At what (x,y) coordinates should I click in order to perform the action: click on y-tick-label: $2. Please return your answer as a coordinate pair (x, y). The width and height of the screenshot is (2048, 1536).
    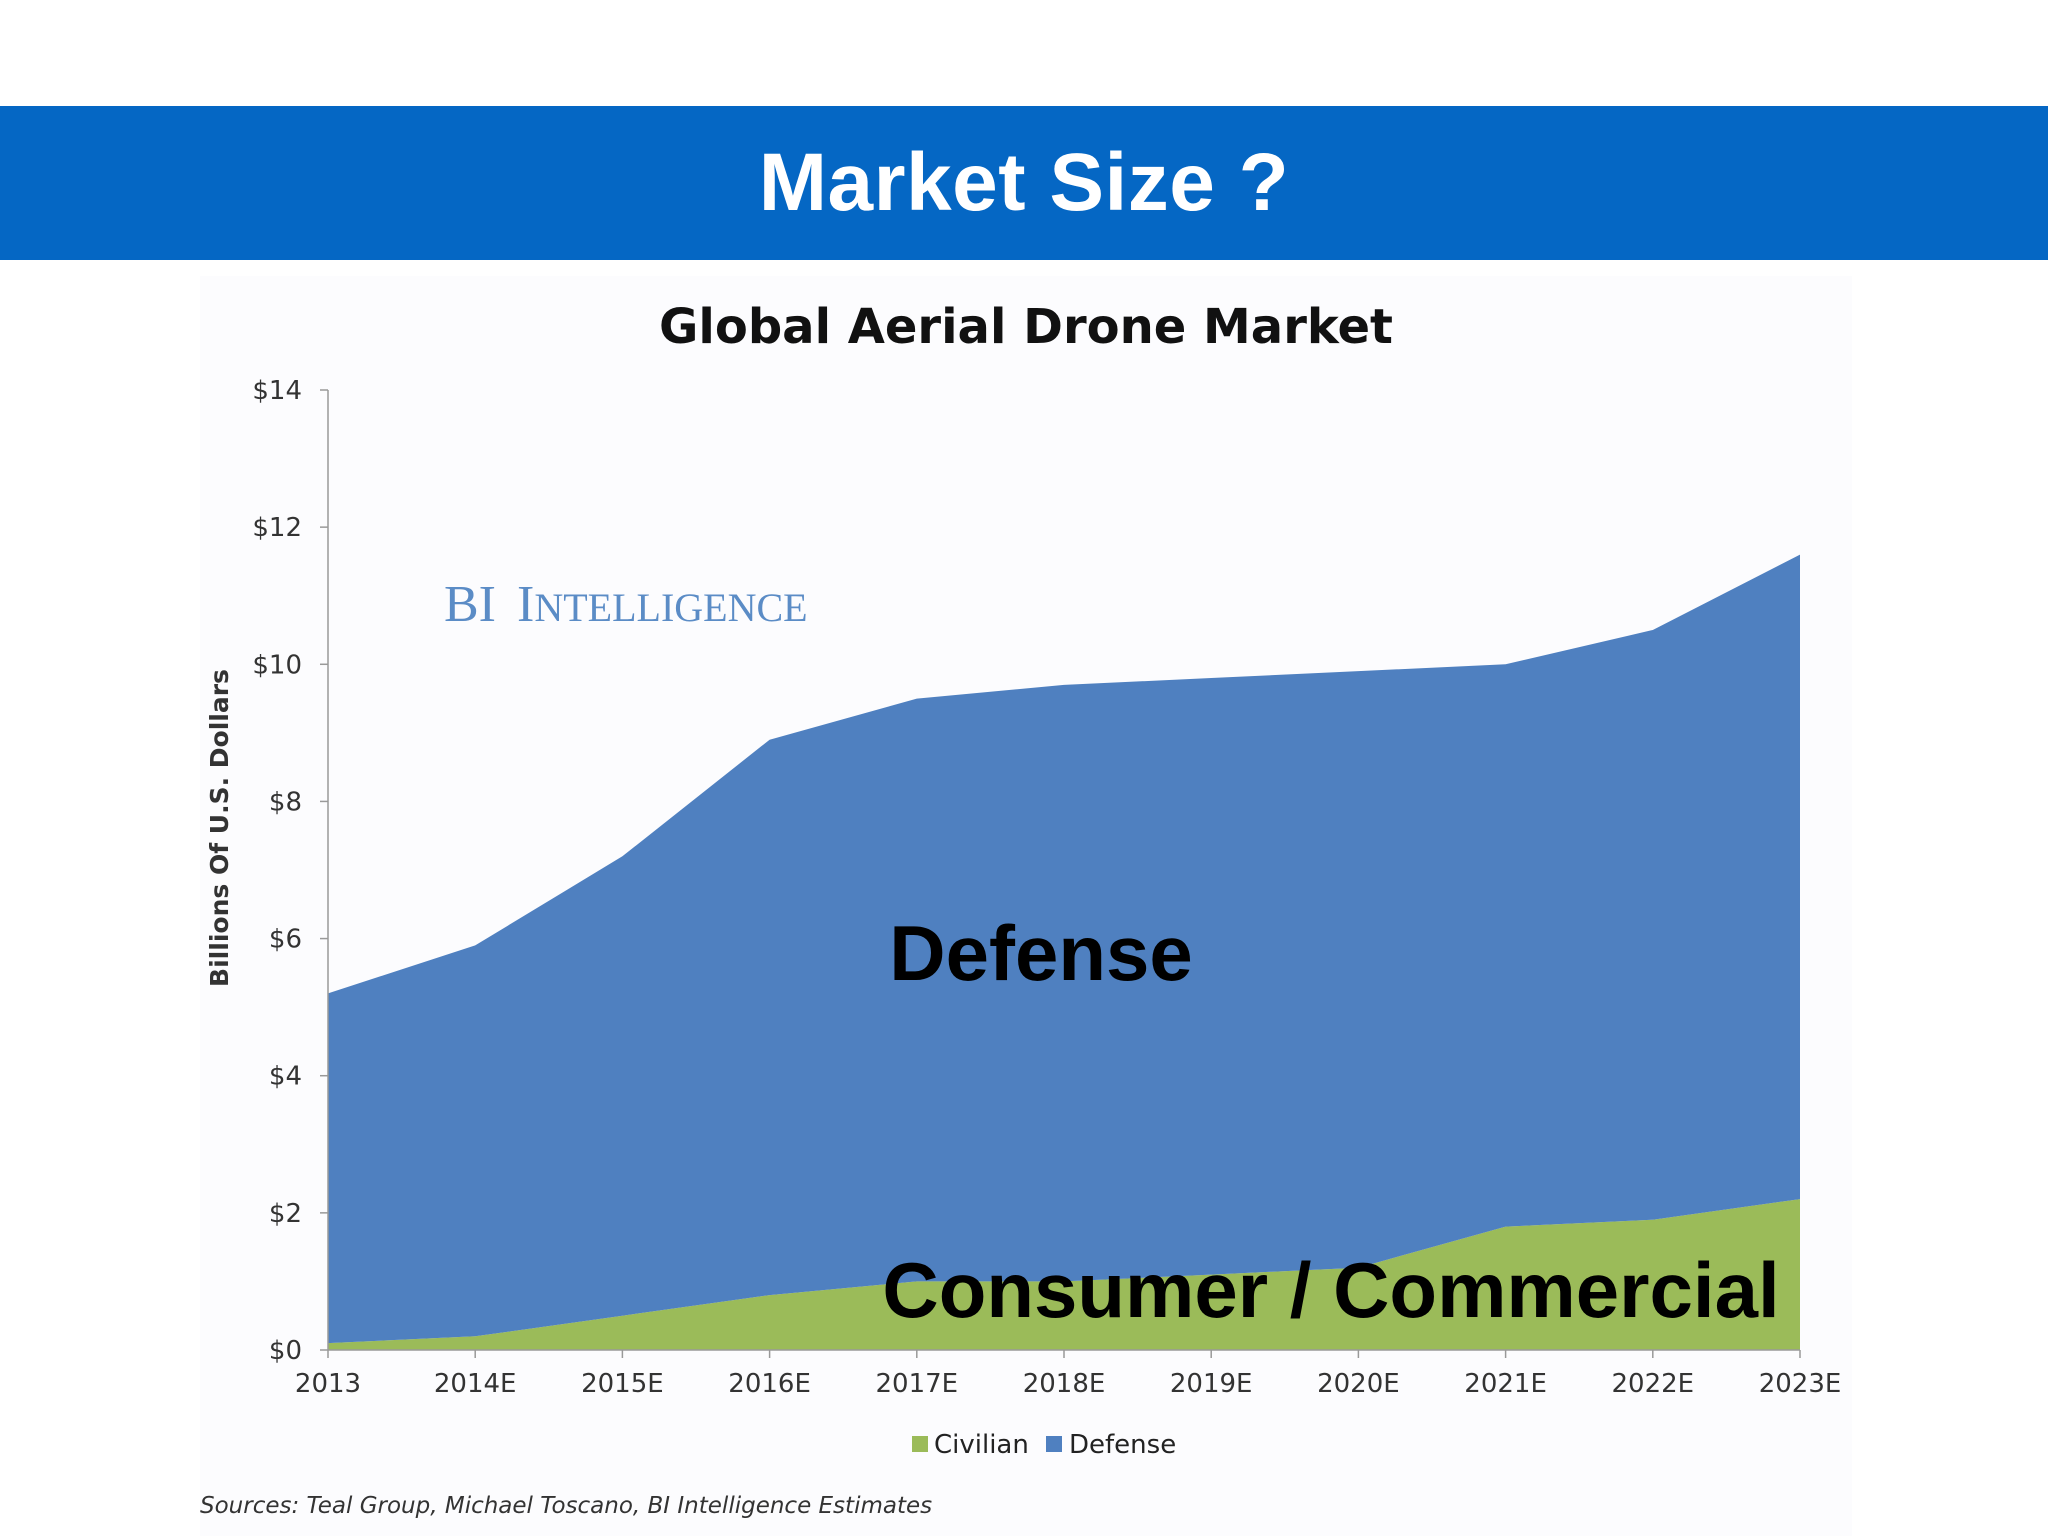
    Looking at the image, I should click on (285, 1214).